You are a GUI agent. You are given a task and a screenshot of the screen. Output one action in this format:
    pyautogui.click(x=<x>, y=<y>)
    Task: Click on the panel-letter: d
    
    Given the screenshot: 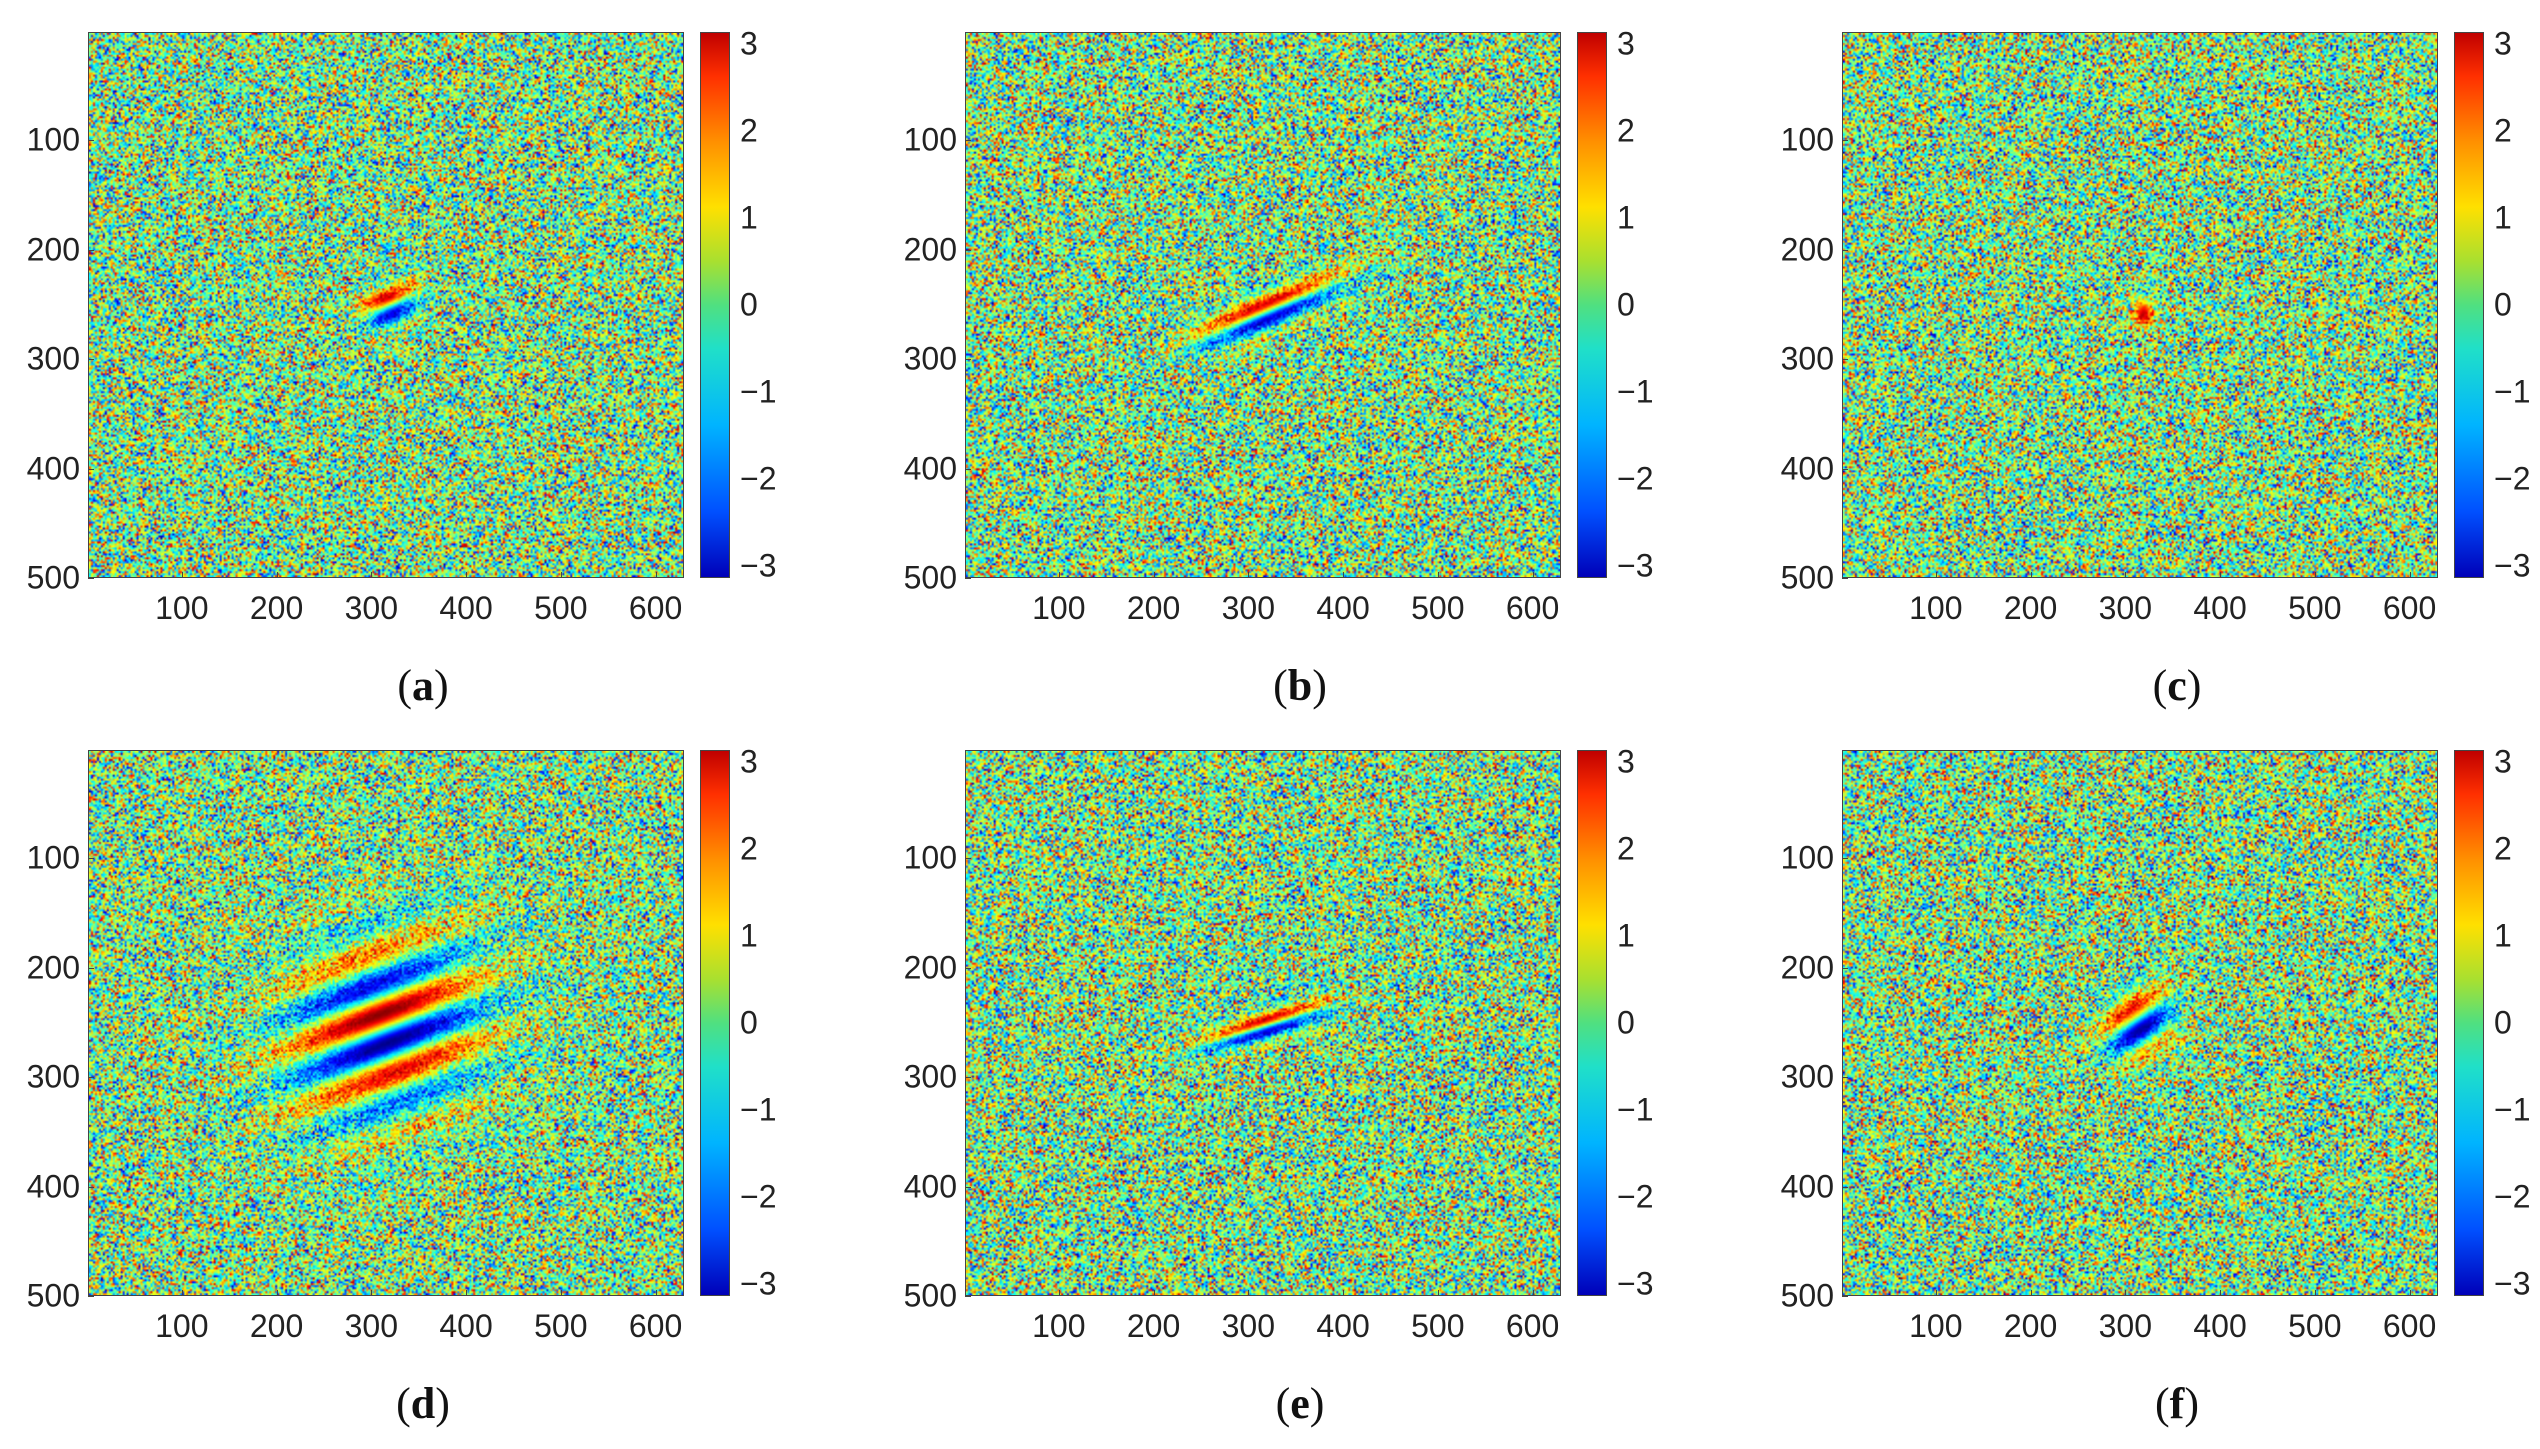 What is the action you would take?
    pyautogui.click(x=423, y=1403)
    